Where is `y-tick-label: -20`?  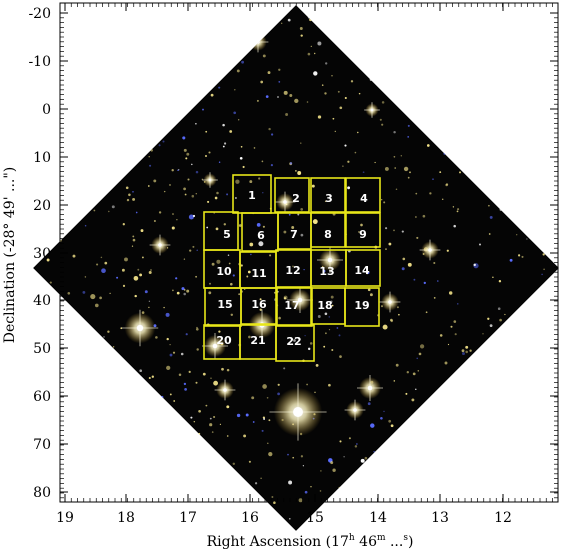 y-tick-label: -20 is located at coordinates (39, 14).